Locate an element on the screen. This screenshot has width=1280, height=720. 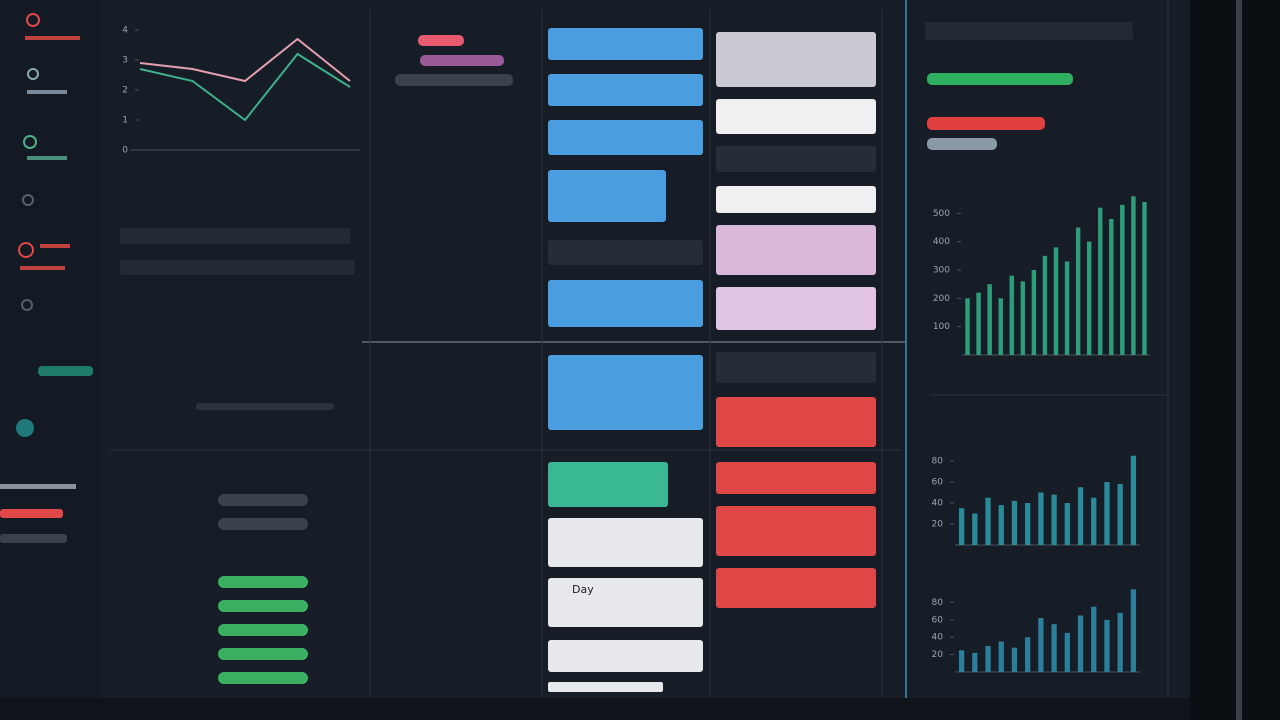
y-tick-label: 3 is located at coordinates (125, 61).